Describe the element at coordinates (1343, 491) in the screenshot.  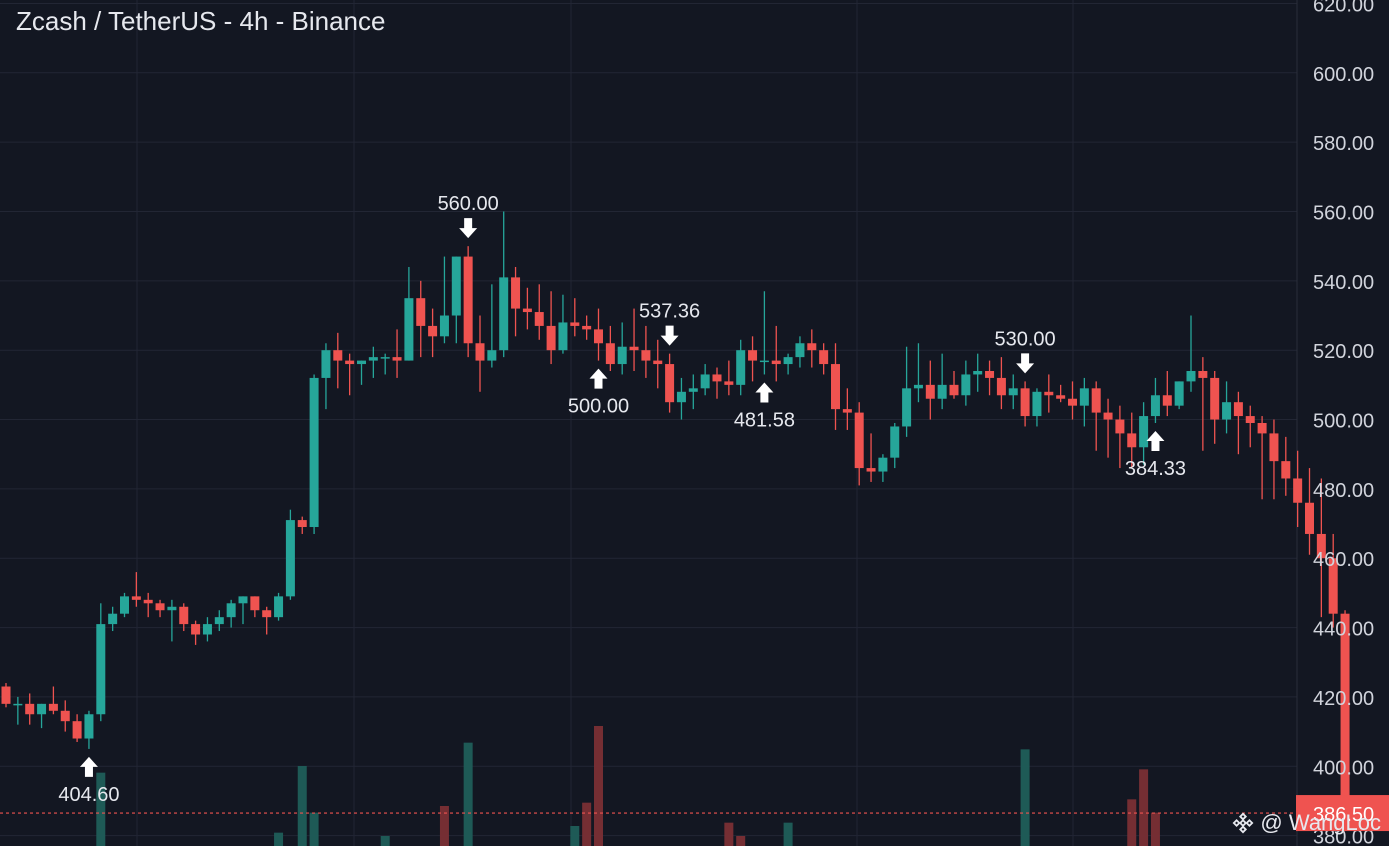
I see `y-tick-label: 480.00` at that location.